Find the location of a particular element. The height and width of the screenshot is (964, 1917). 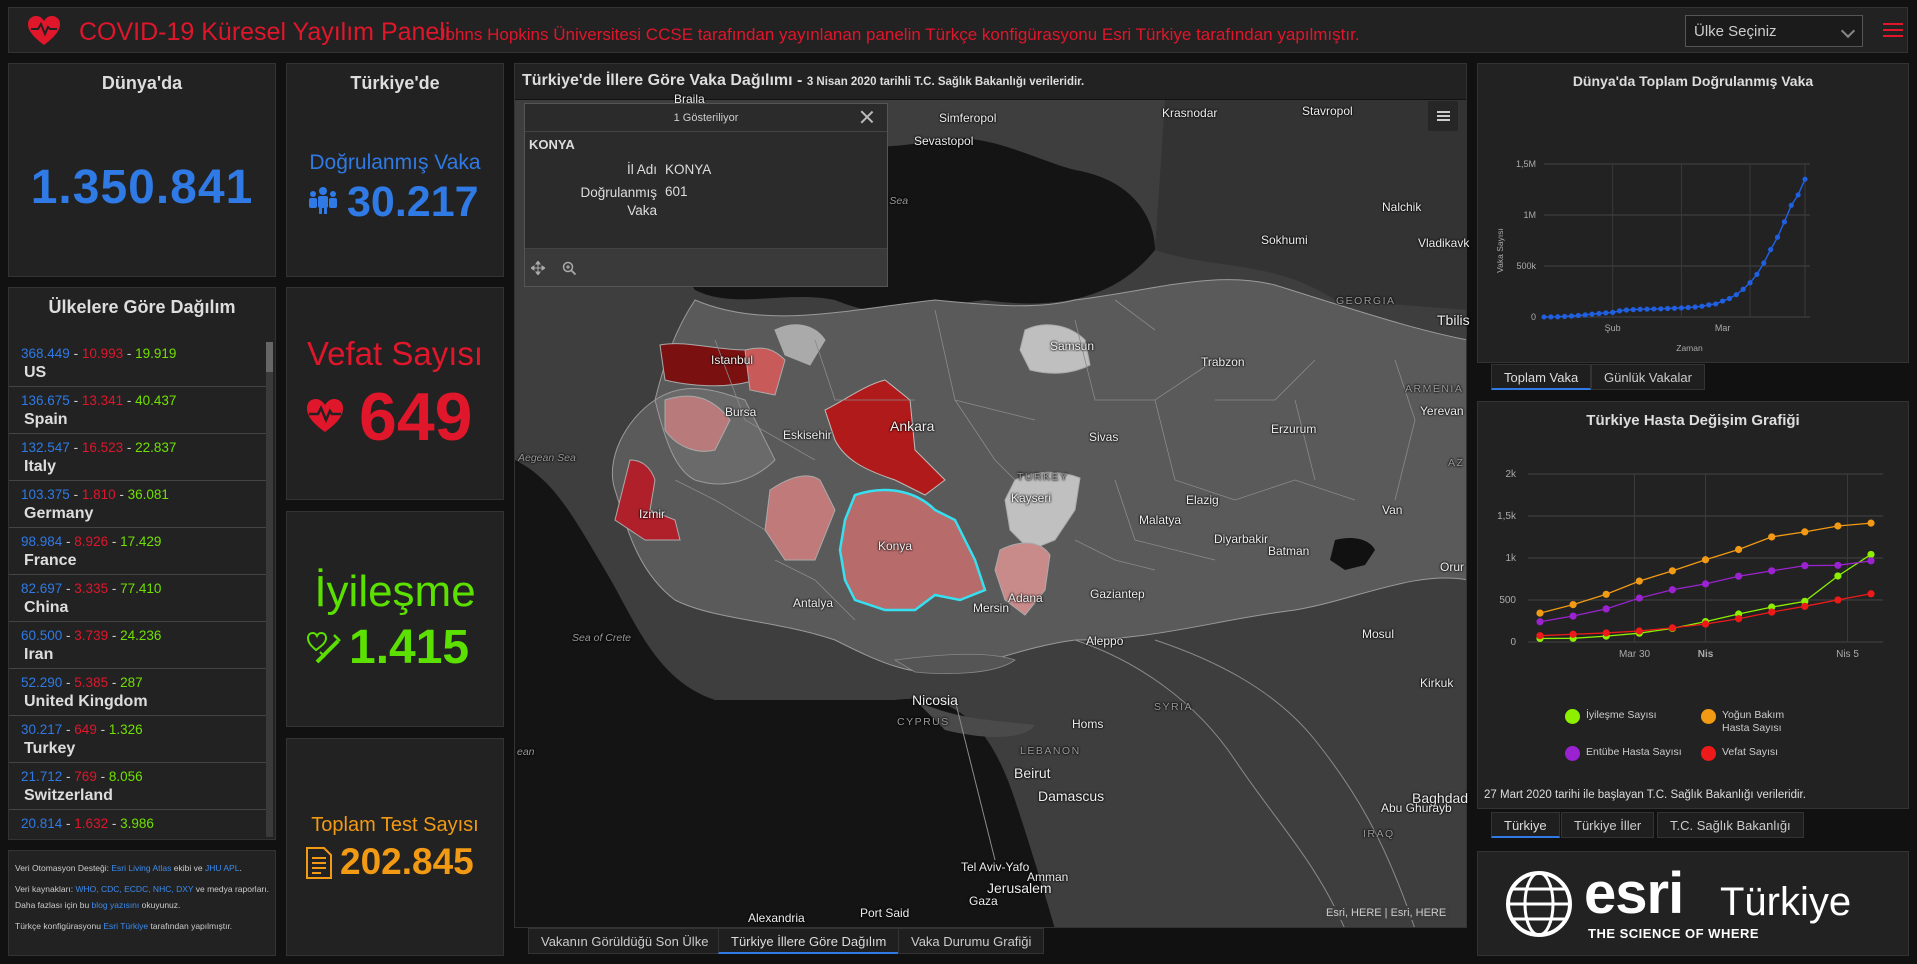

country-recovered: 22.837 is located at coordinates (156, 447).